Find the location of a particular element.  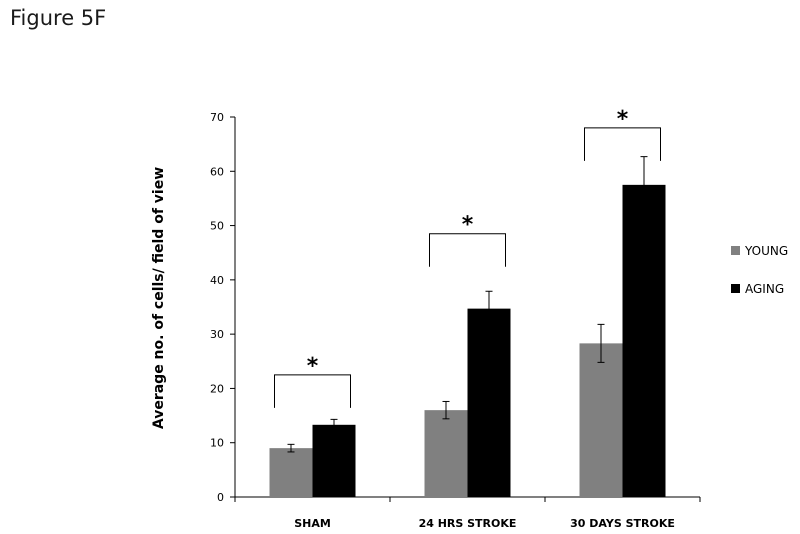

y-tick-label: 70 is located at coordinates (217, 117).